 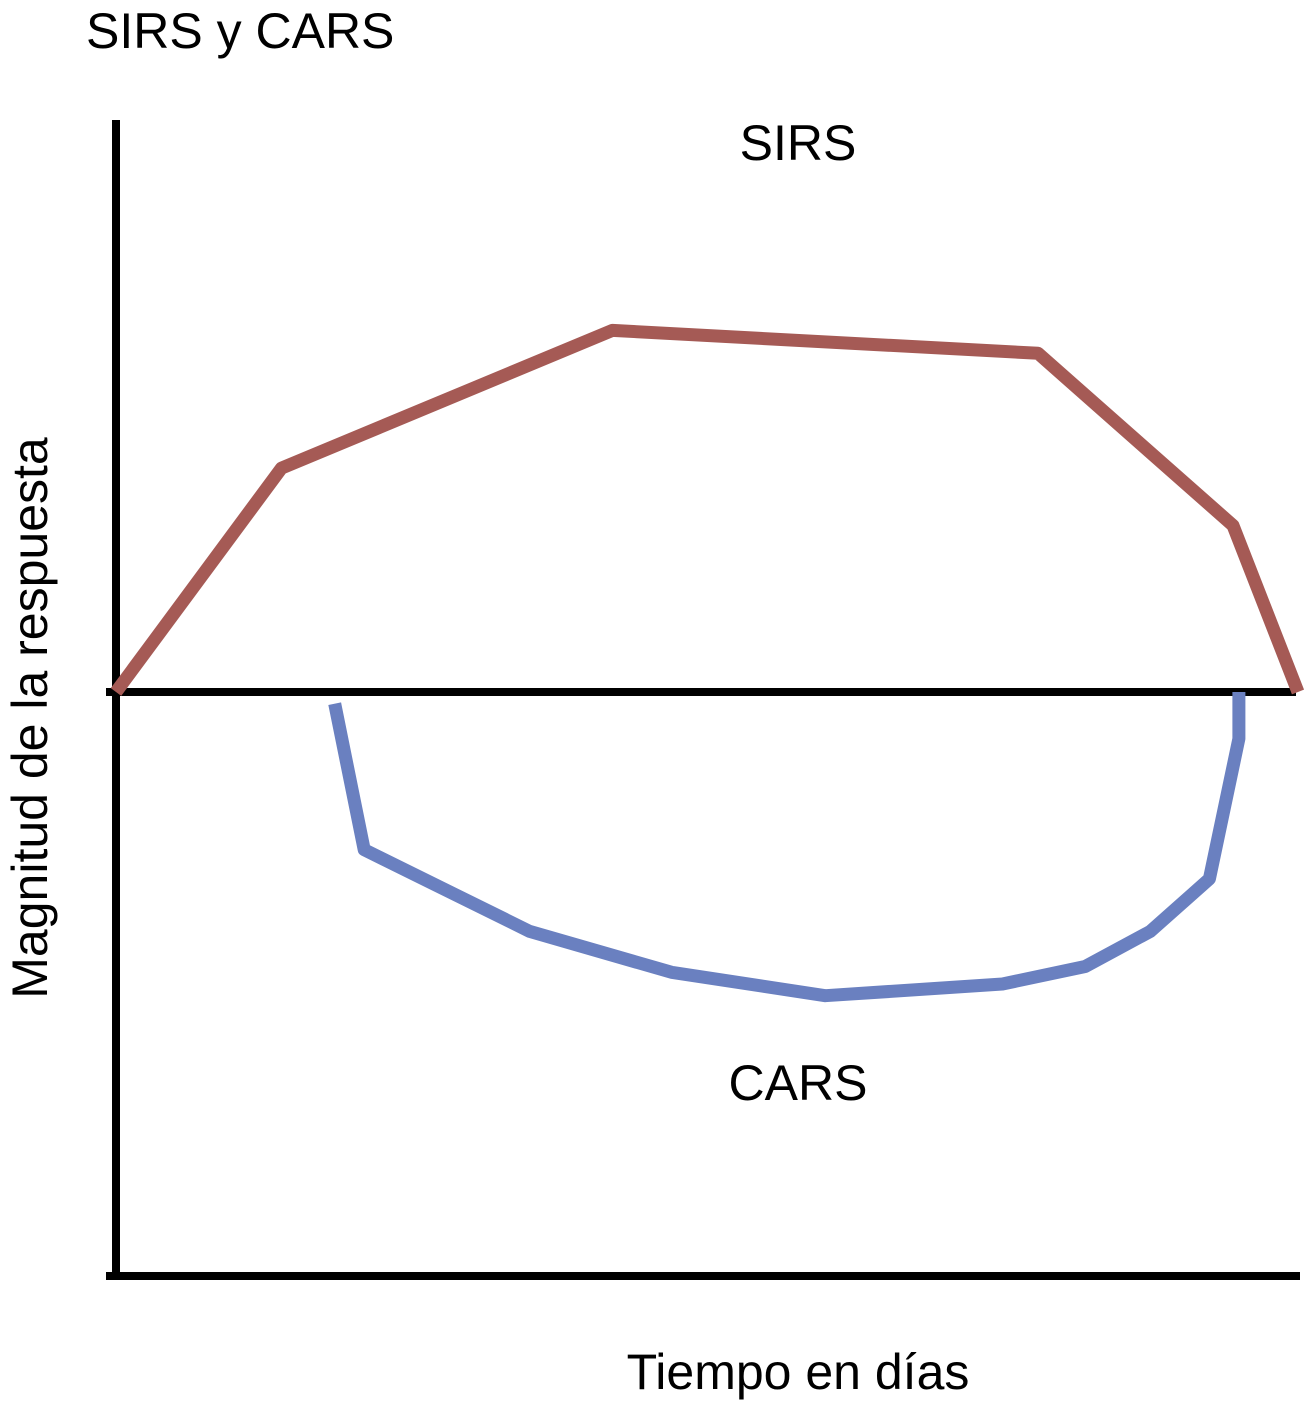 I want to click on x-axis-label: Tiempo en días, so click(x=798, y=1372).